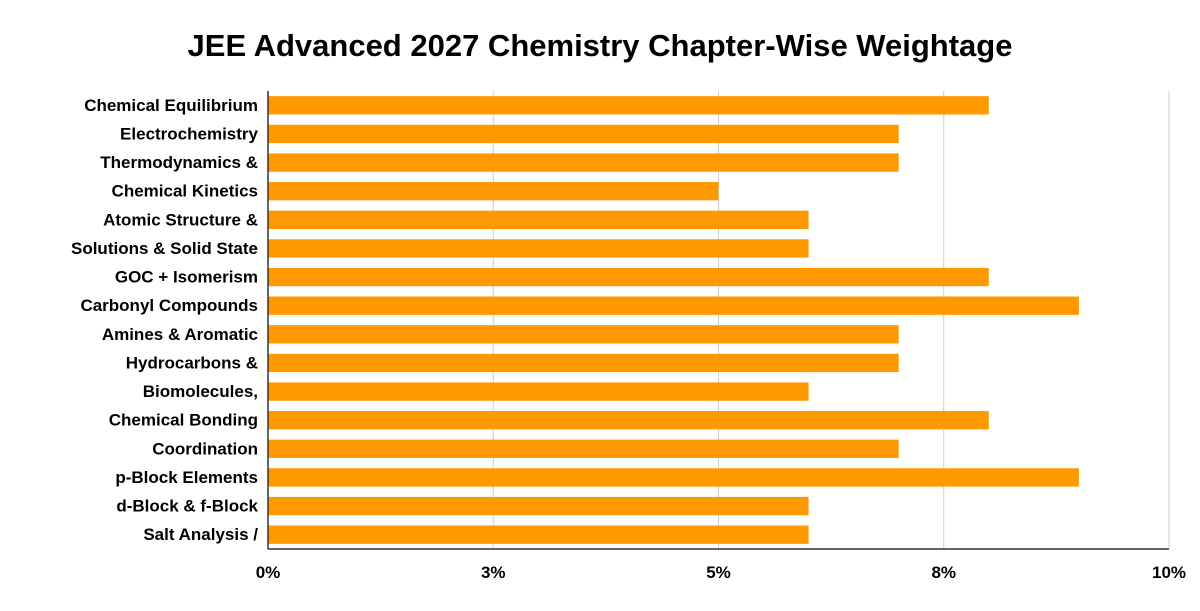  What do you see at coordinates (186, 477) in the screenshot?
I see `category-label-13: p-Block Elements` at bounding box center [186, 477].